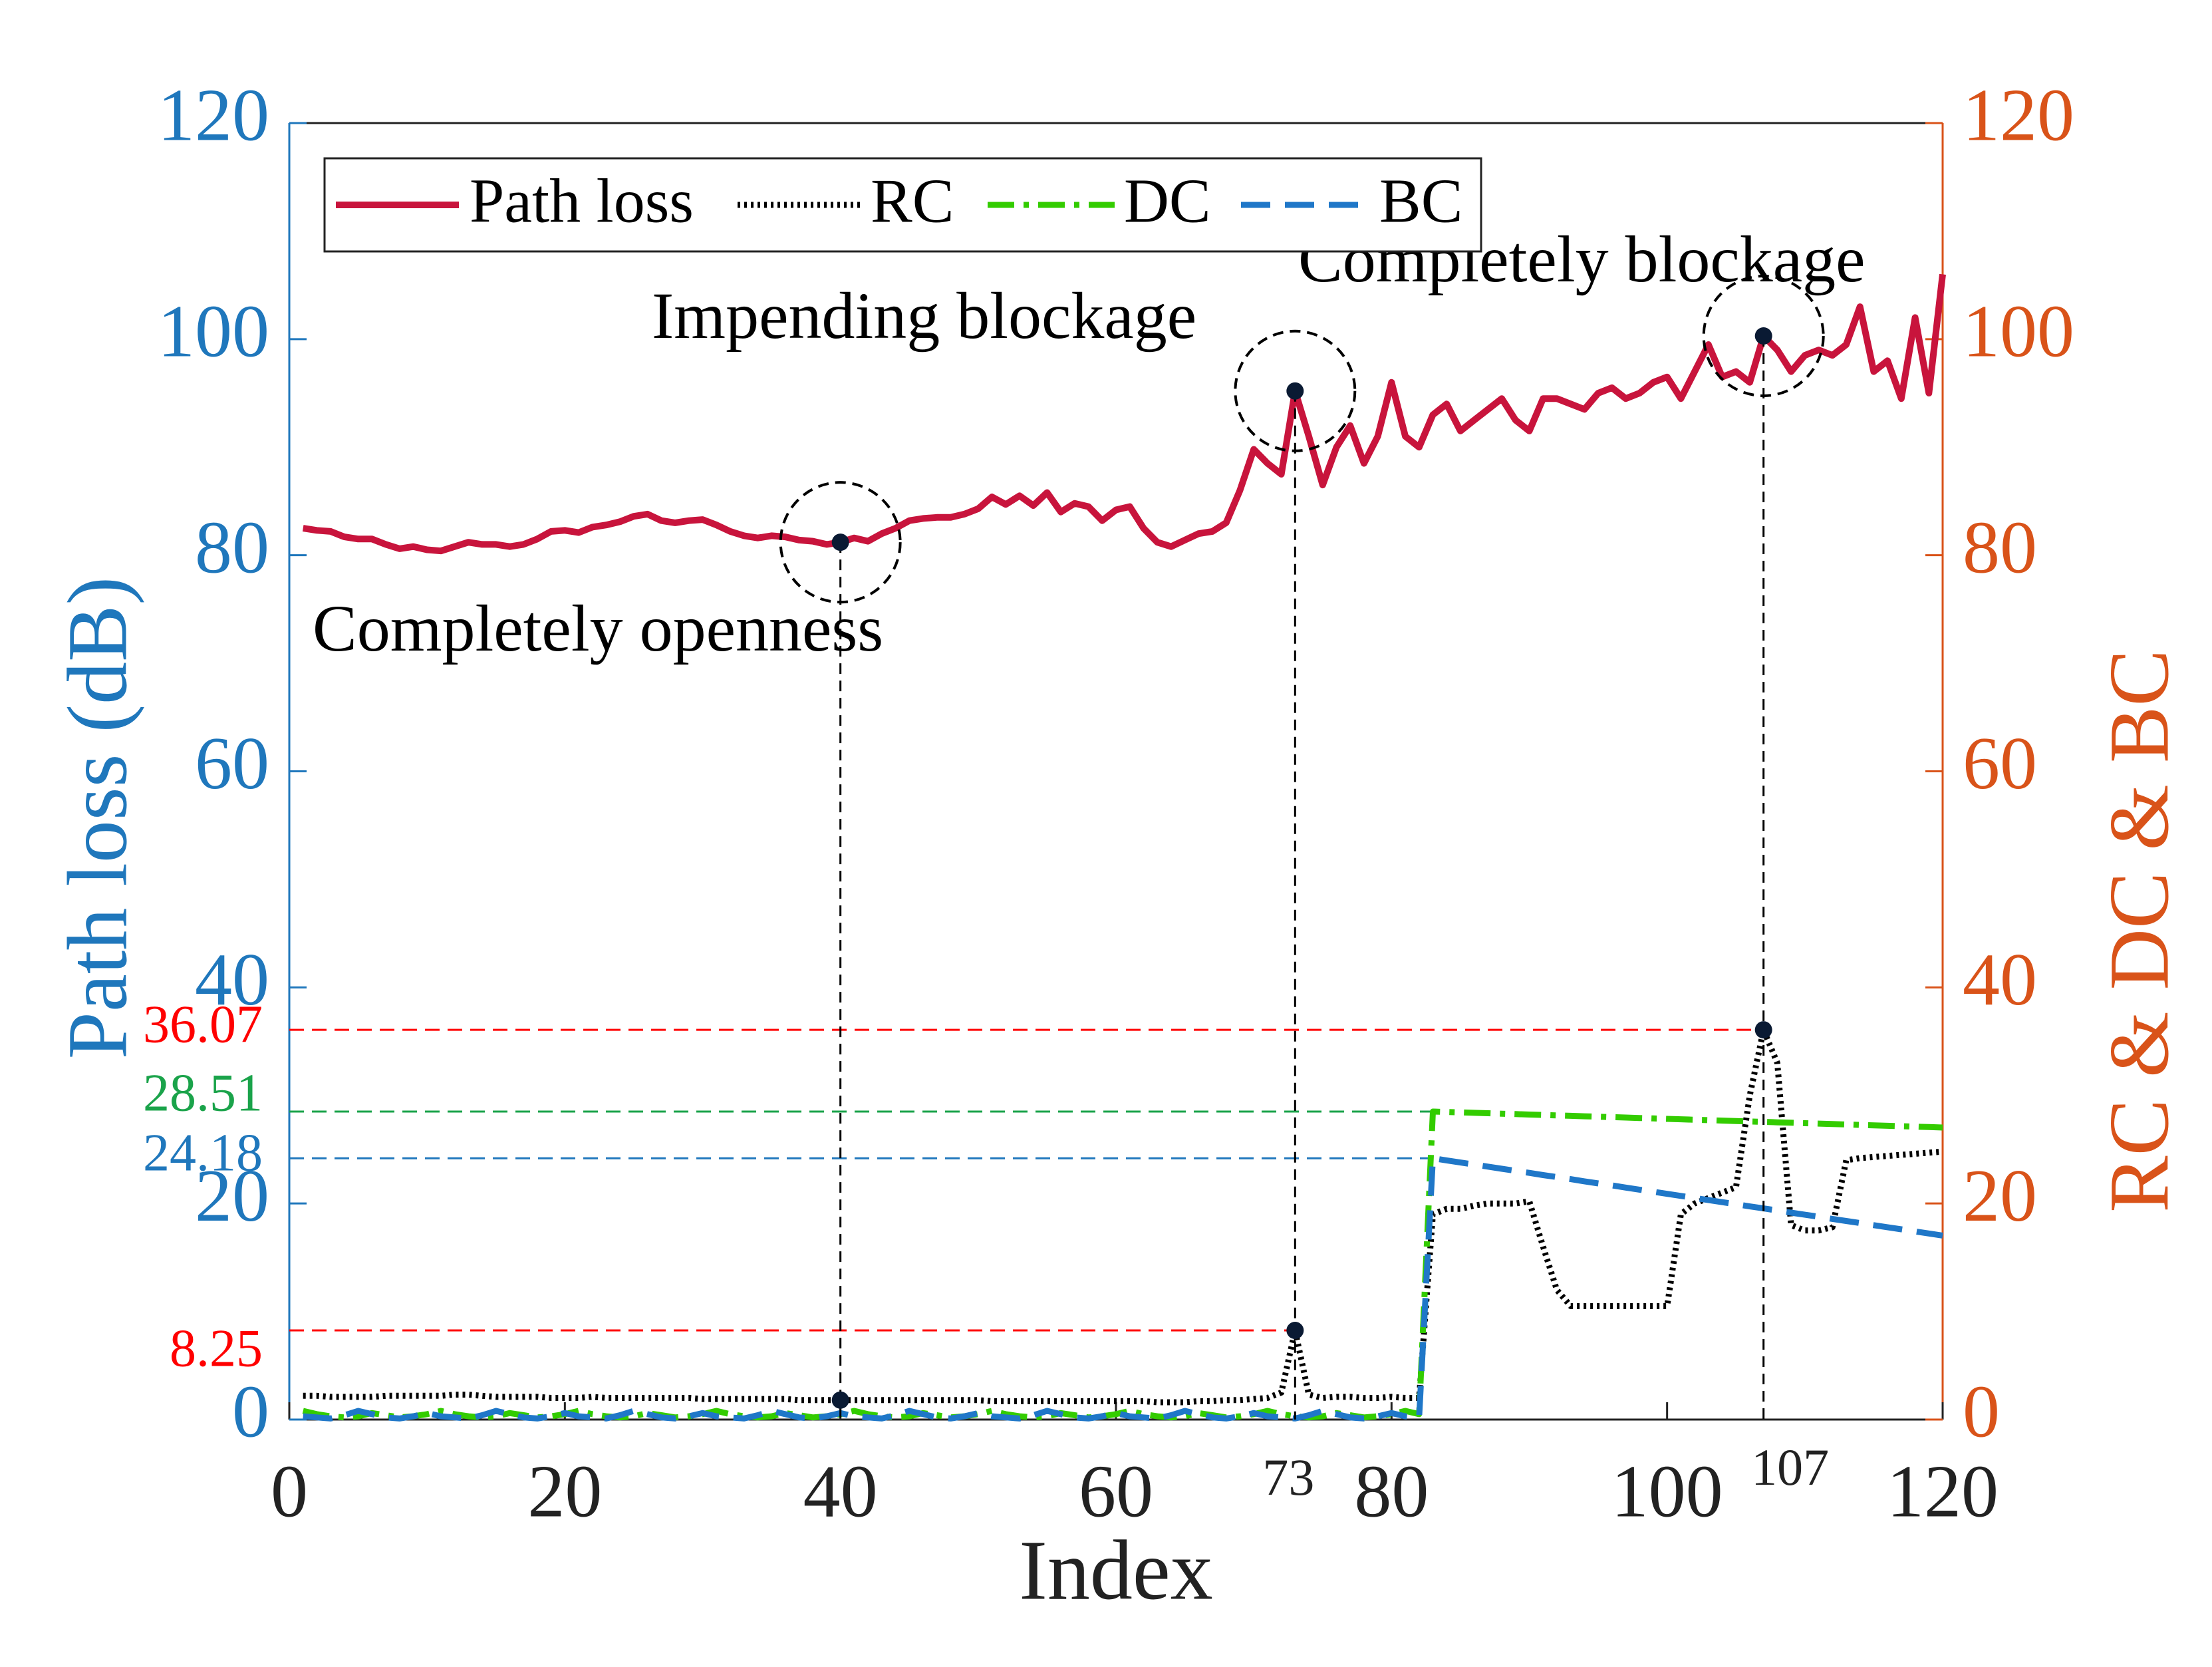 The image size is (2212, 1667). What do you see at coordinates (1167, 202) in the screenshot?
I see `legend-label: DC` at bounding box center [1167, 202].